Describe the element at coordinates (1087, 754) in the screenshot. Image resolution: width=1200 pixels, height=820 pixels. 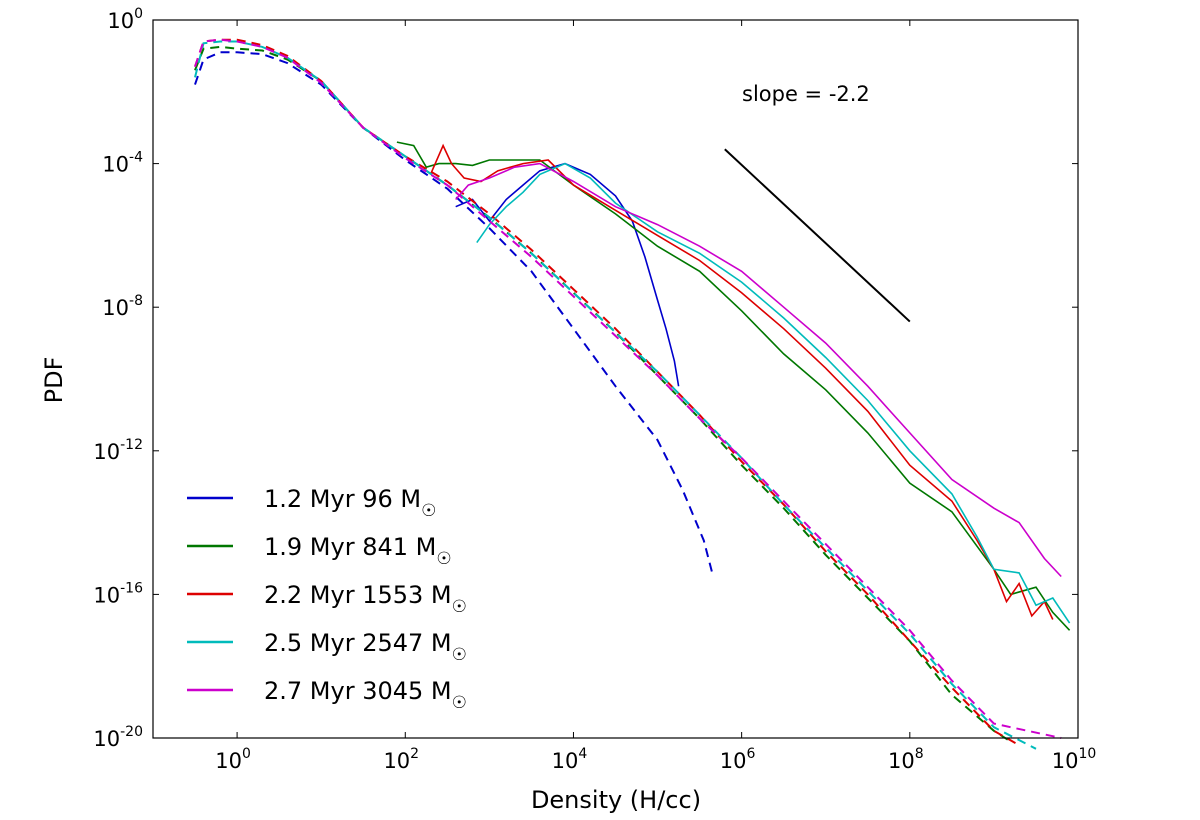
I see `x-tick-exponent: 10` at that location.